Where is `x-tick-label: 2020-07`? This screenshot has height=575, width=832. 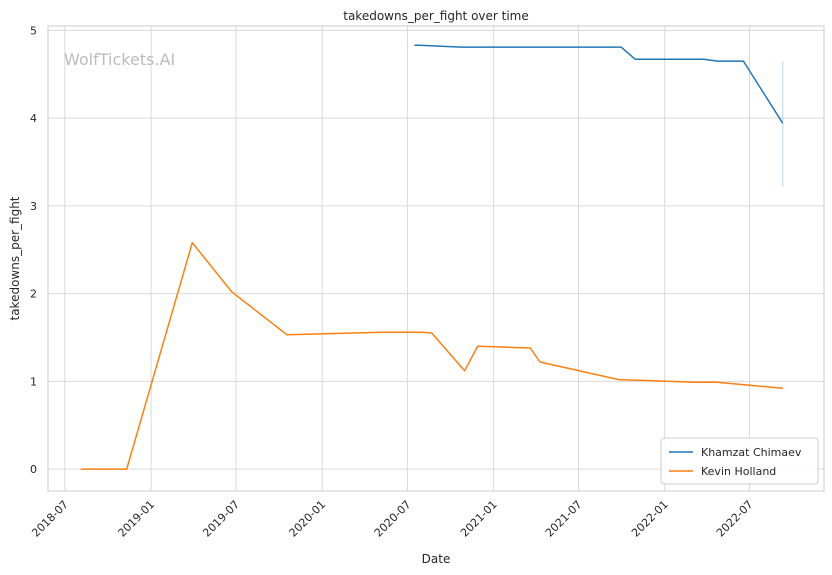 x-tick-label: 2020-07 is located at coordinates (393, 519).